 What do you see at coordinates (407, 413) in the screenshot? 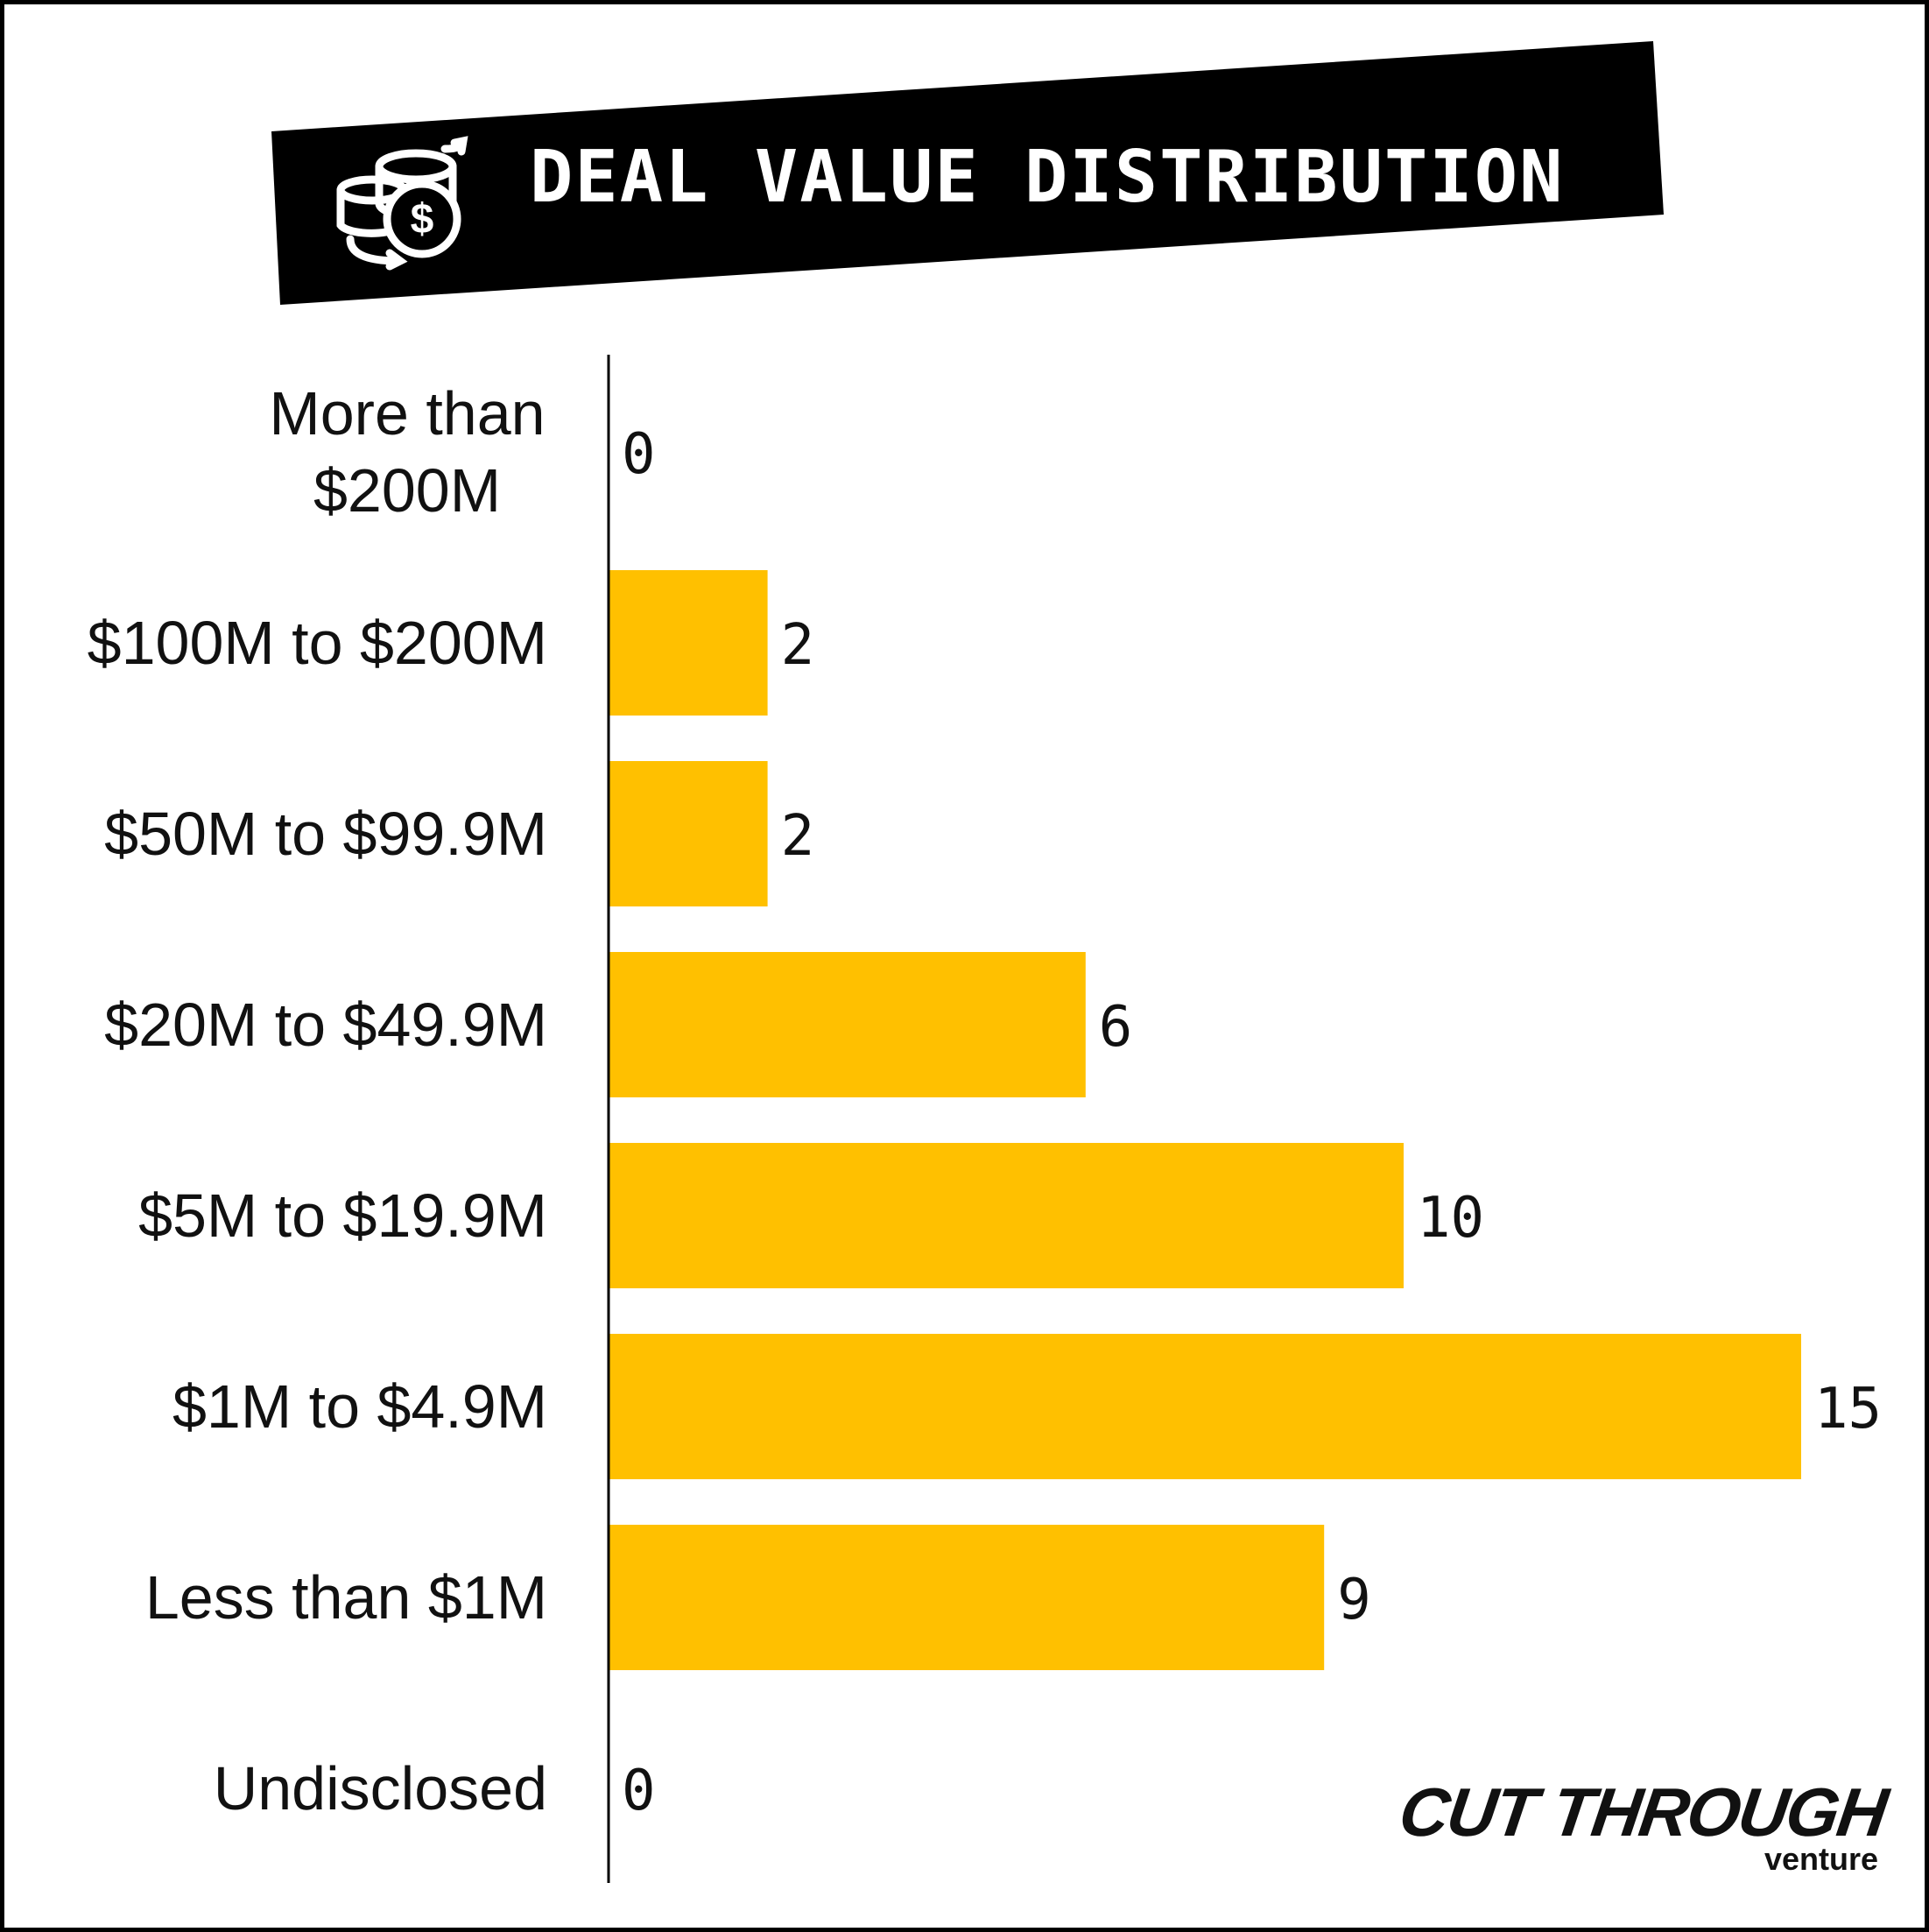
I see `category-label: More than` at bounding box center [407, 413].